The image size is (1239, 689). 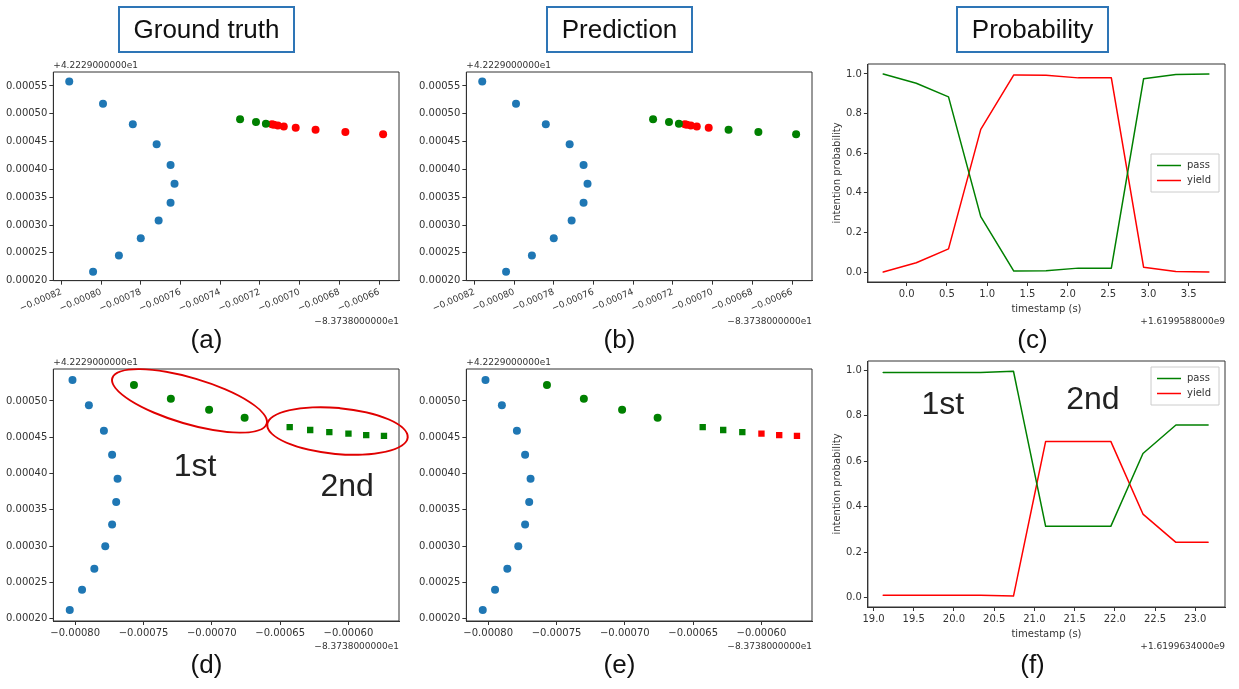 I want to click on legend-label: yield, so click(x=1199, y=180).